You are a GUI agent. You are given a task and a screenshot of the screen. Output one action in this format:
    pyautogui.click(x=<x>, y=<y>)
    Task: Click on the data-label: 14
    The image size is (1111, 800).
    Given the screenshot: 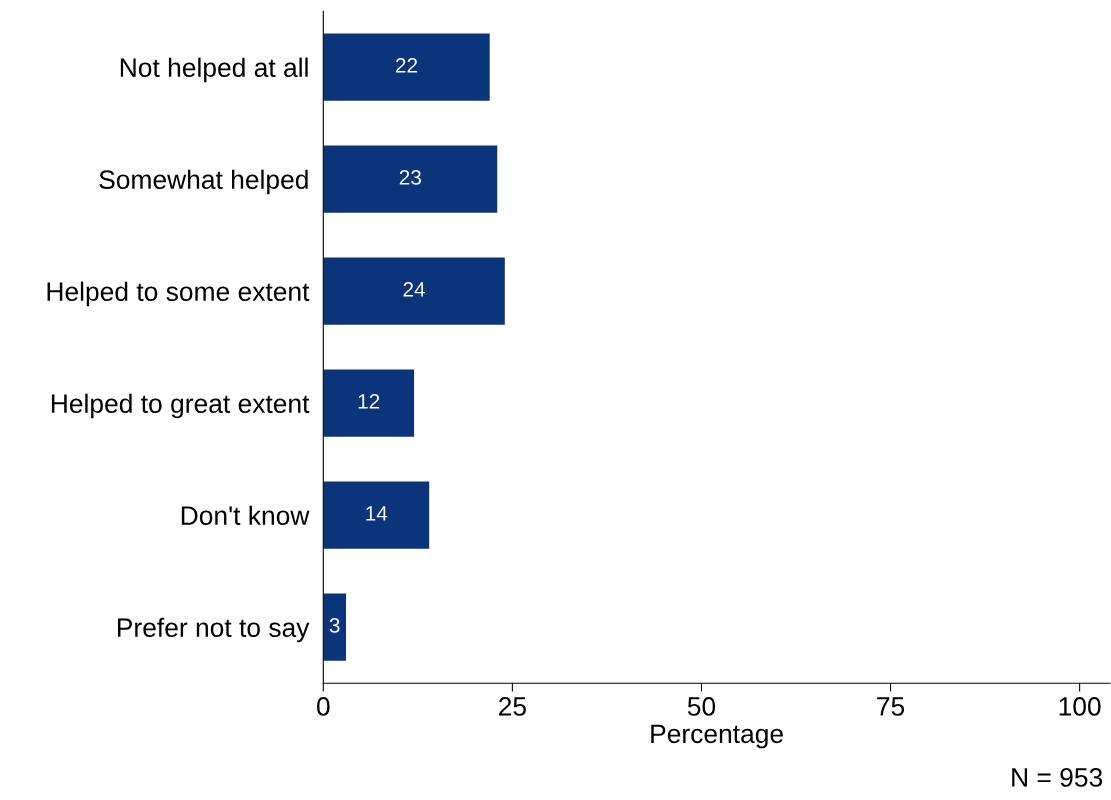 What is the action you would take?
    pyautogui.click(x=377, y=513)
    